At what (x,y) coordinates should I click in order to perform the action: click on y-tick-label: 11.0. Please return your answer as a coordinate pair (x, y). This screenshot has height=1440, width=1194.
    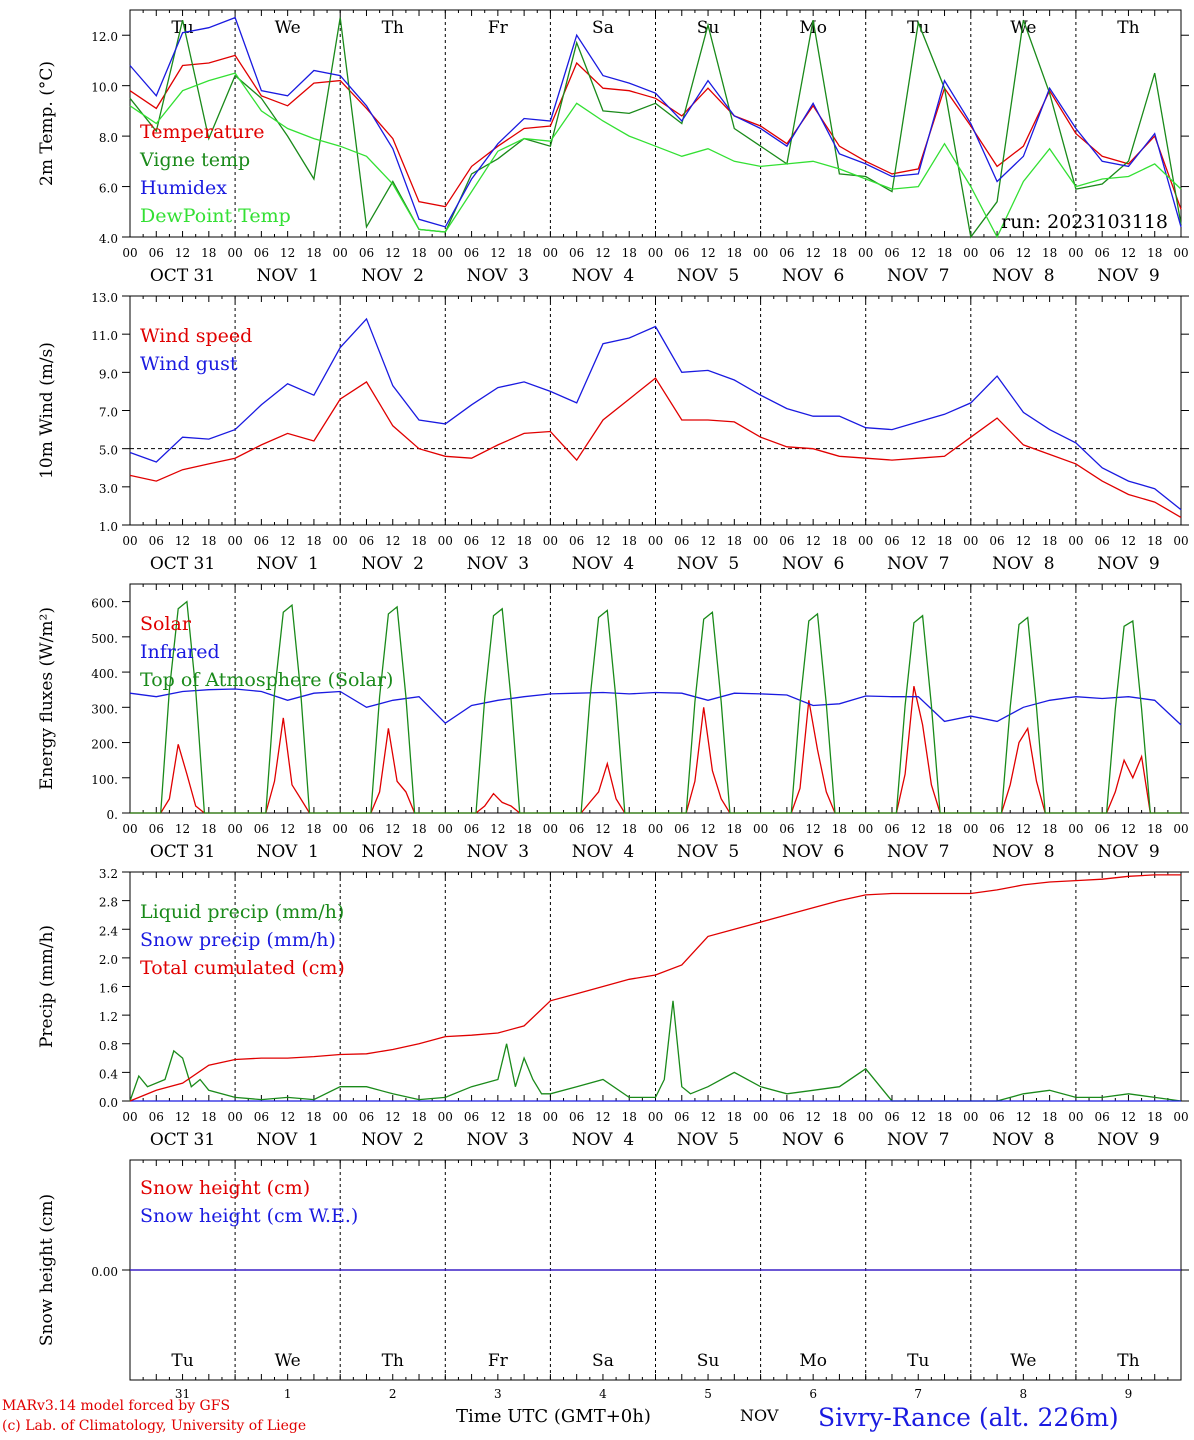
    Looking at the image, I should click on (104, 336).